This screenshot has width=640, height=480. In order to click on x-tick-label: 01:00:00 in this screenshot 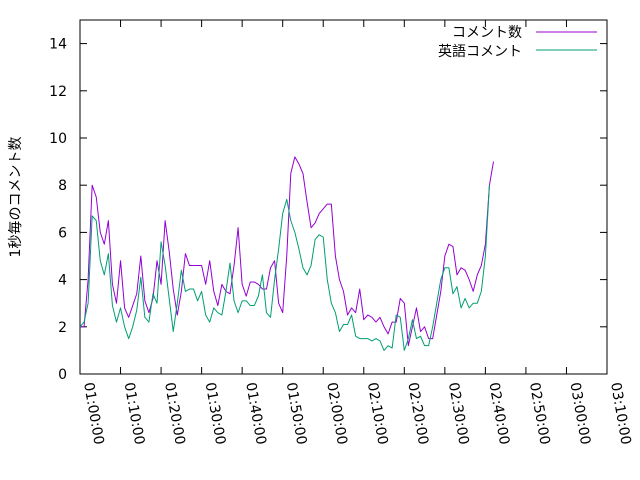, I will do `click(93, 413)`.